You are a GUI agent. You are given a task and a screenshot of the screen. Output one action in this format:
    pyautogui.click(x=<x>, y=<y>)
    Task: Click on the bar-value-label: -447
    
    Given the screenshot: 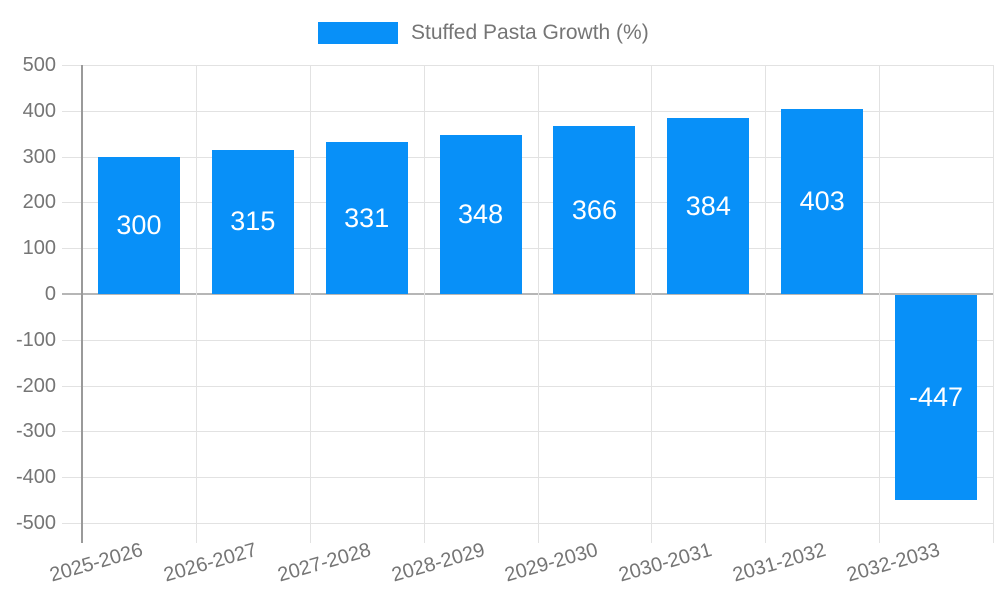 What is the action you would take?
    pyautogui.click(x=936, y=396)
    